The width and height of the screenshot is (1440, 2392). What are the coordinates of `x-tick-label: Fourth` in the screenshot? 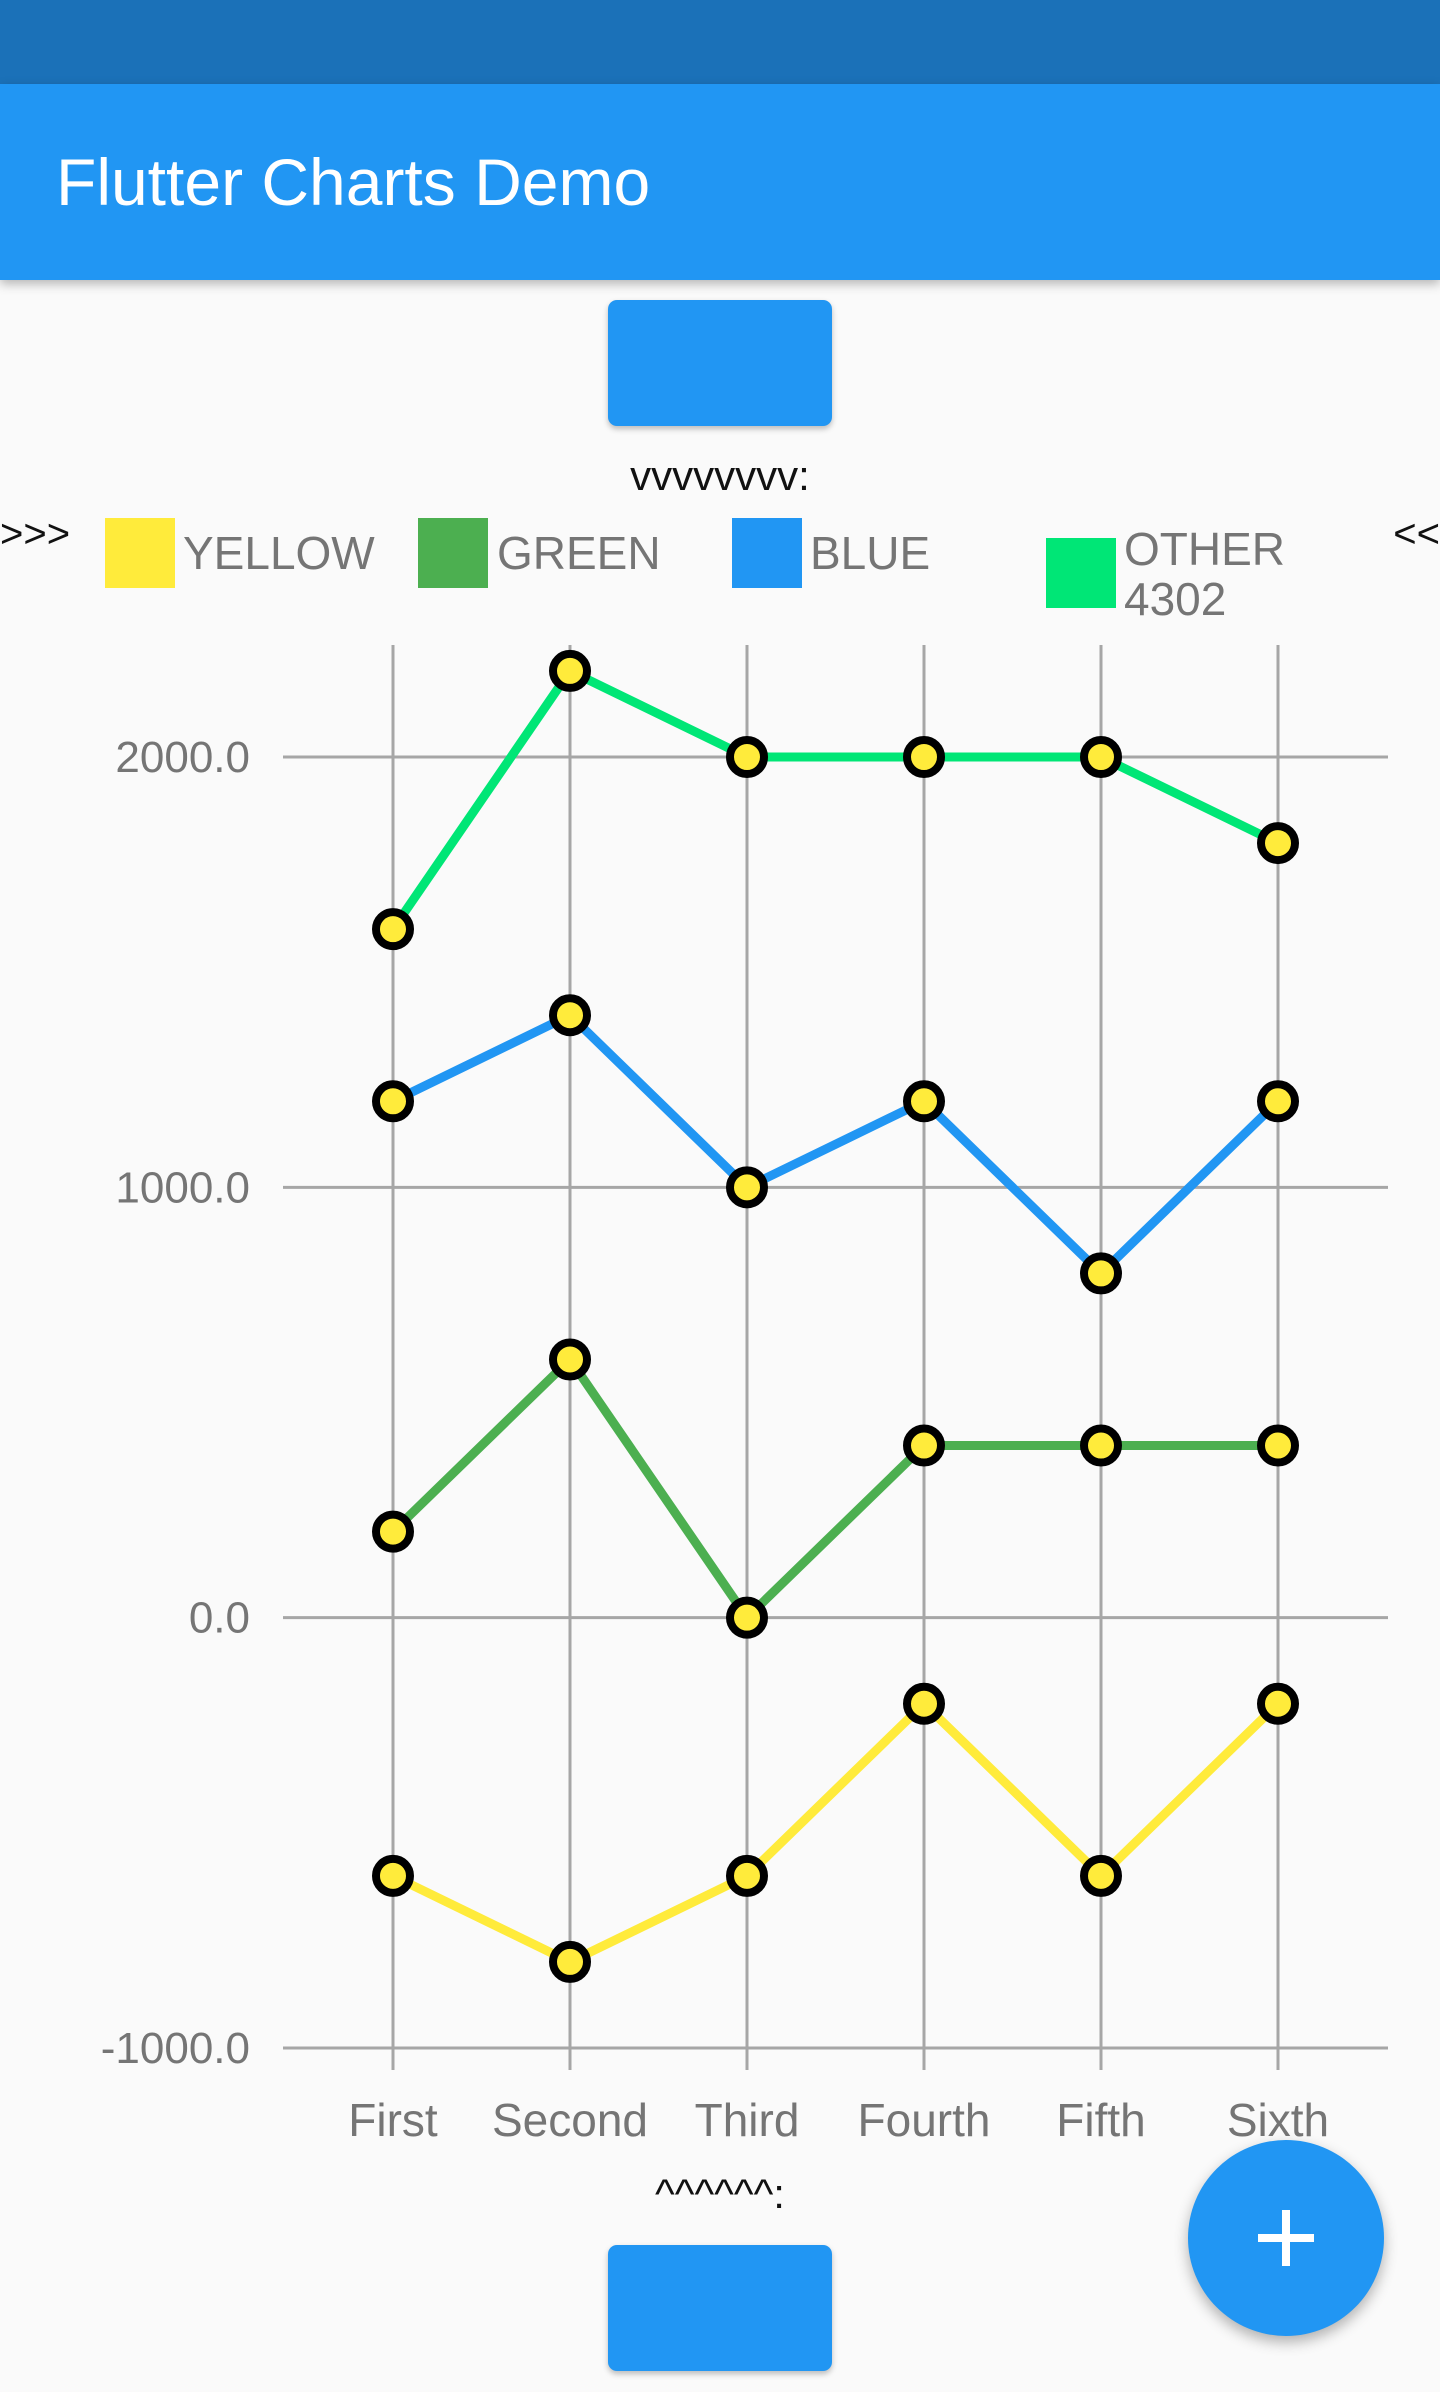 It's located at (924, 2120).